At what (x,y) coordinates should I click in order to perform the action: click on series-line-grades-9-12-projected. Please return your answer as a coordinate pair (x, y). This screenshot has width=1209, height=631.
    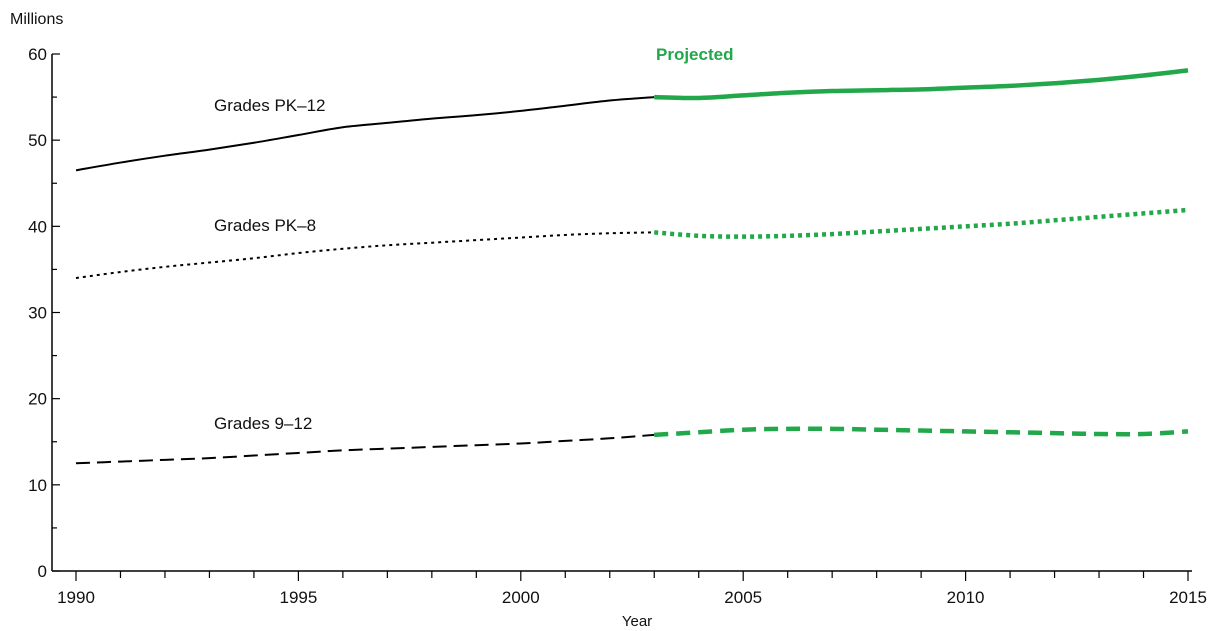
    Looking at the image, I should click on (921, 432).